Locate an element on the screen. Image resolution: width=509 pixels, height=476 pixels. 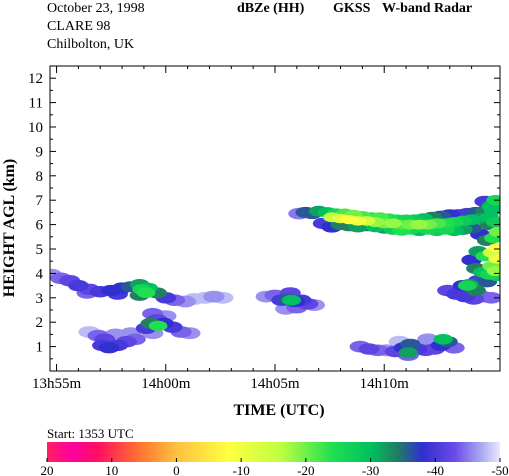
y-tick-label: 3 is located at coordinates (40, 299).